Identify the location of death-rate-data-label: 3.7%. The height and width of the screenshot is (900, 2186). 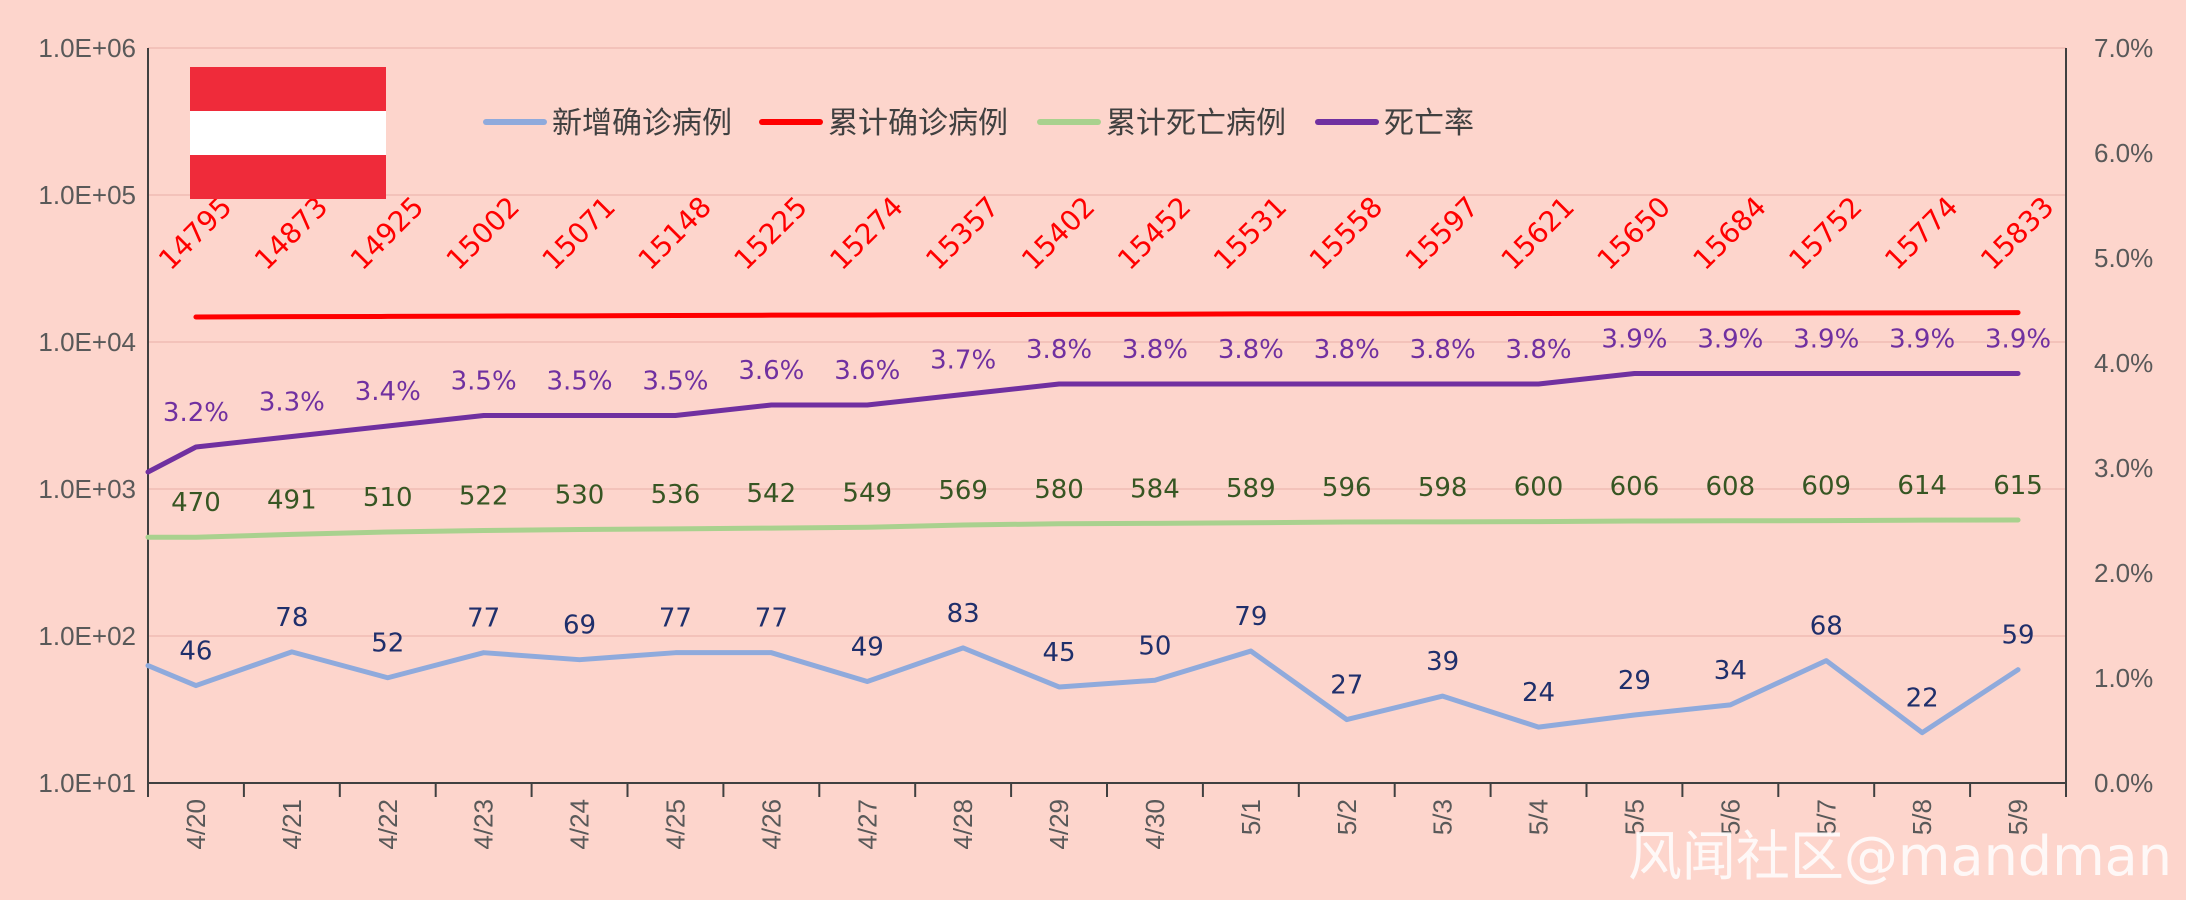
(963, 361).